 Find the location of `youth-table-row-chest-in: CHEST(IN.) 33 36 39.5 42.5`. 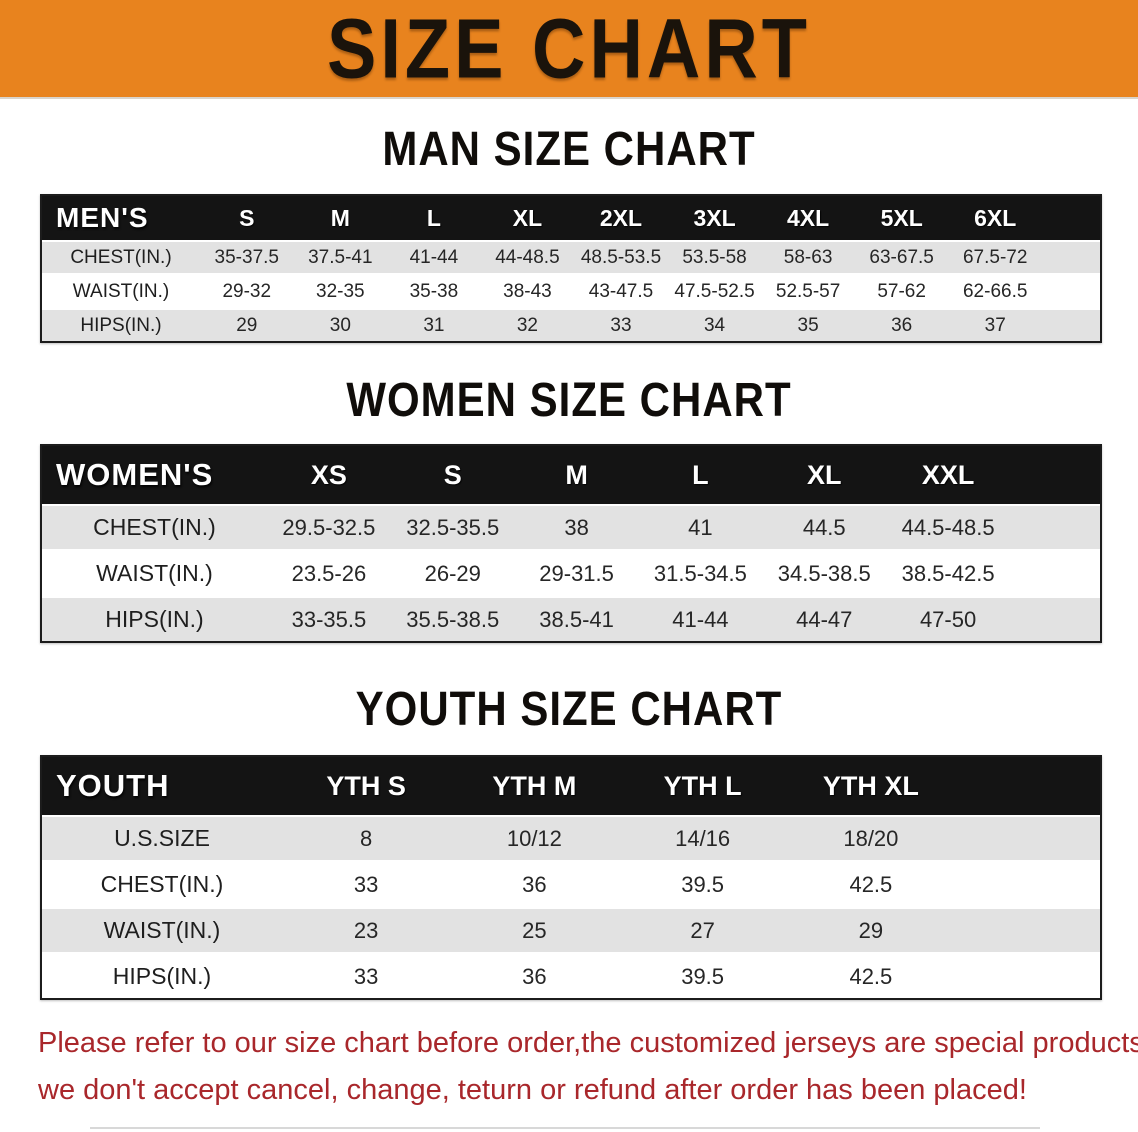

youth-table-row-chest-in: CHEST(IN.) 33 36 39.5 42.5 is located at coordinates (571, 884).